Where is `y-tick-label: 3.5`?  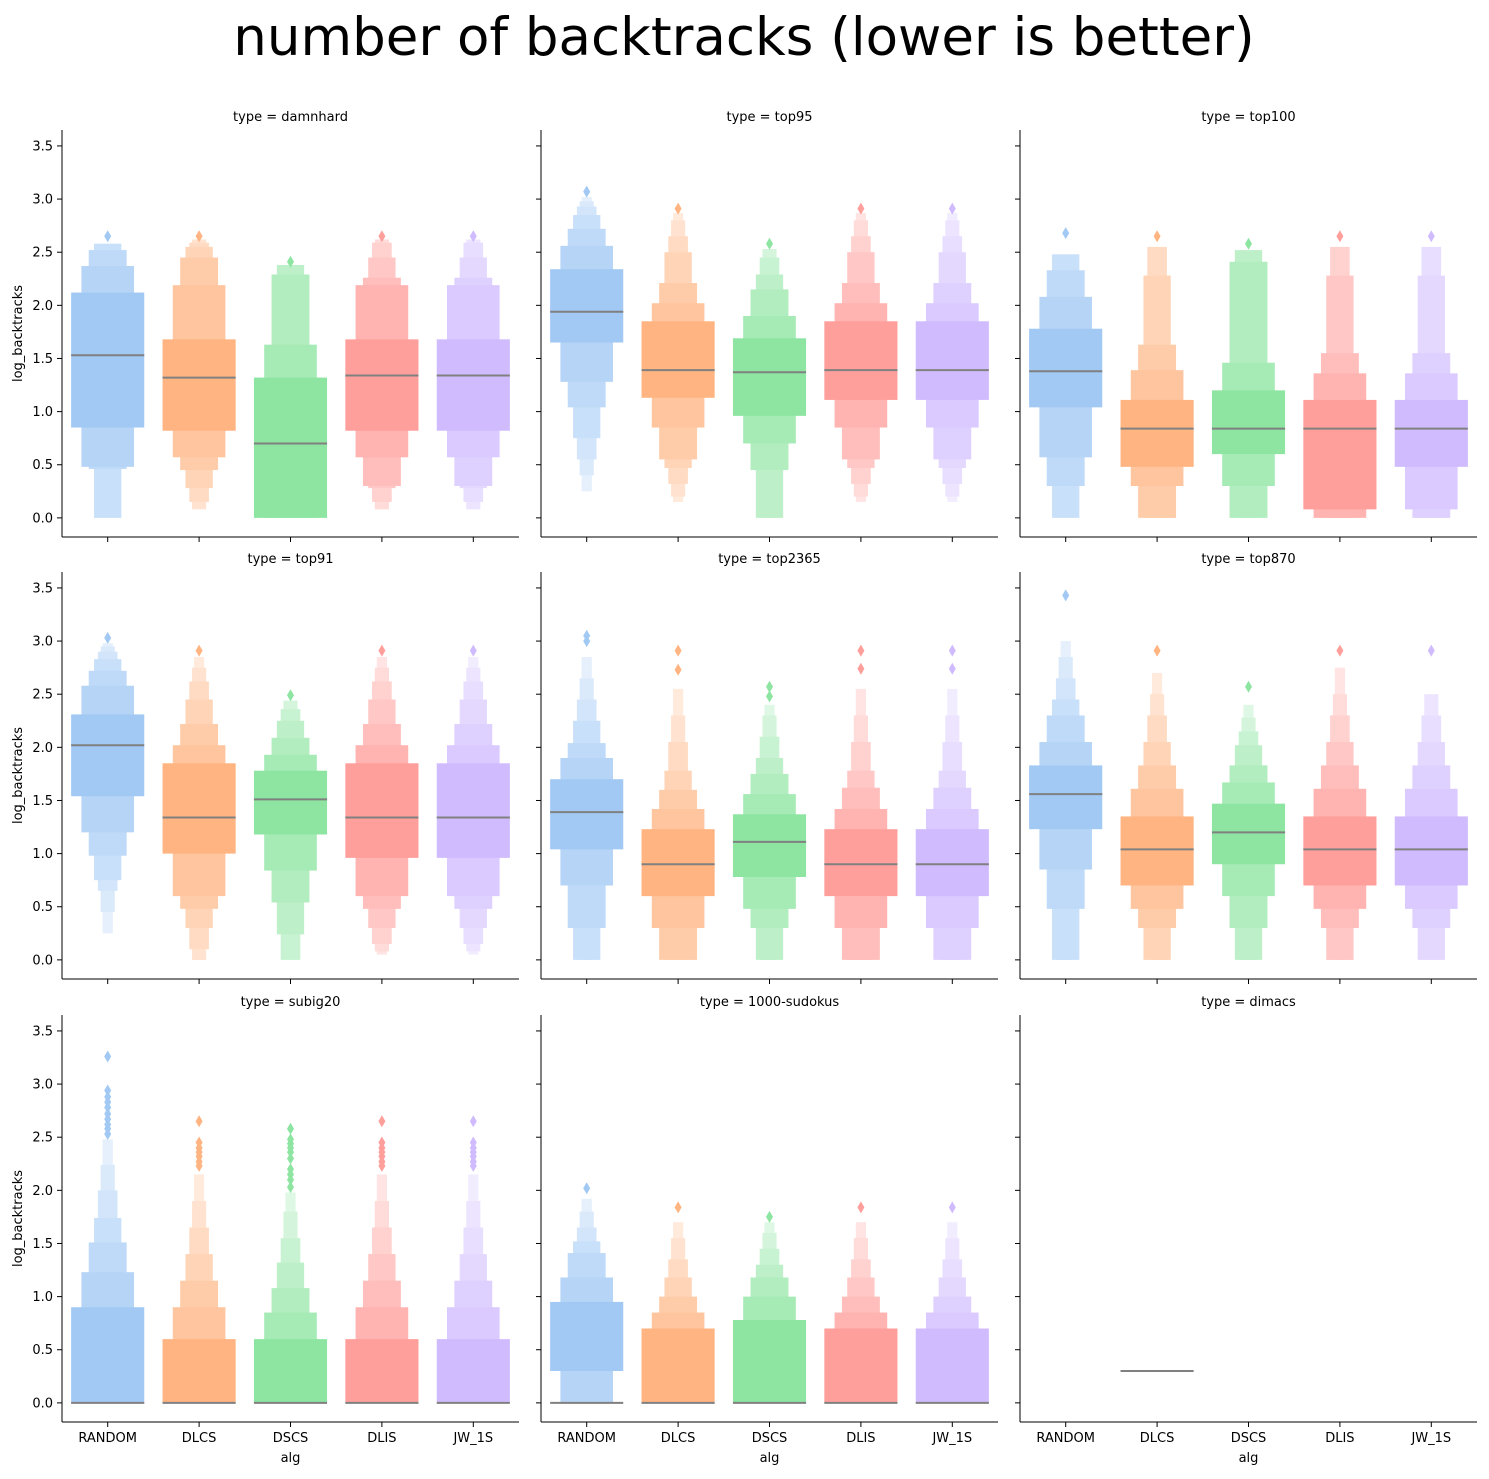
y-tick-label: 3.5 is located at coordinates (42, 1031).